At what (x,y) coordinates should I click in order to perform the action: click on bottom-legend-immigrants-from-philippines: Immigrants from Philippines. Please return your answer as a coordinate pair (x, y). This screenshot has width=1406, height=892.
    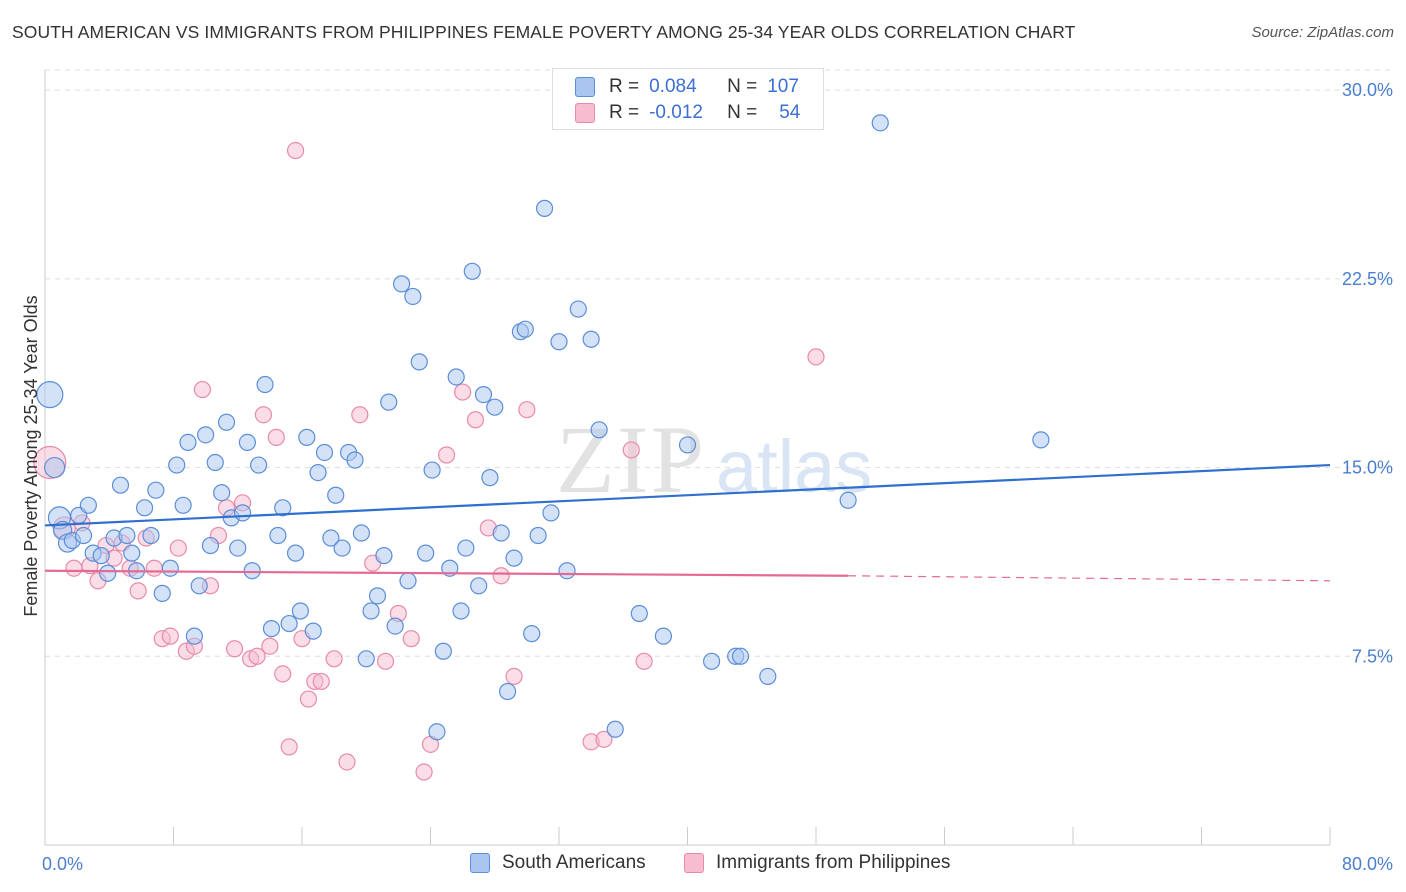
    Looking at the image, I should click on (817, 863).